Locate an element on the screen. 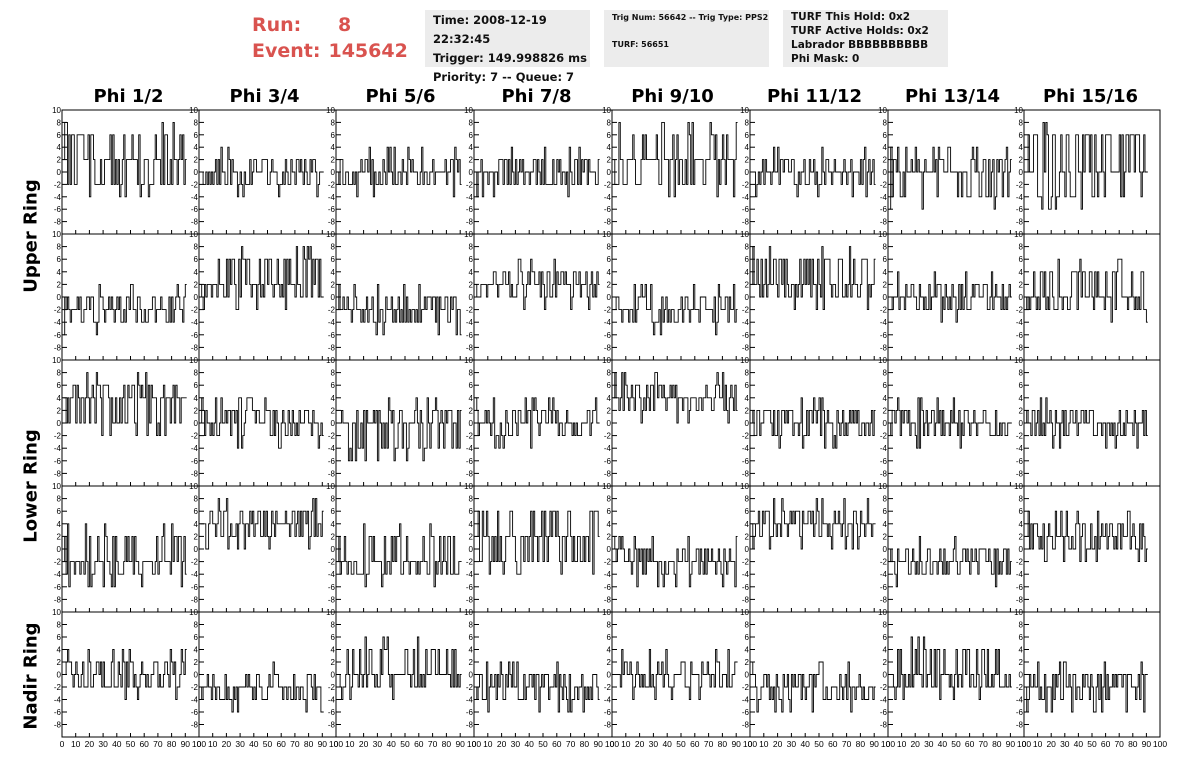 The width and height of the screenshot is (1196, 772). waveform-r3-c5 is located at coordinates (813, 524).